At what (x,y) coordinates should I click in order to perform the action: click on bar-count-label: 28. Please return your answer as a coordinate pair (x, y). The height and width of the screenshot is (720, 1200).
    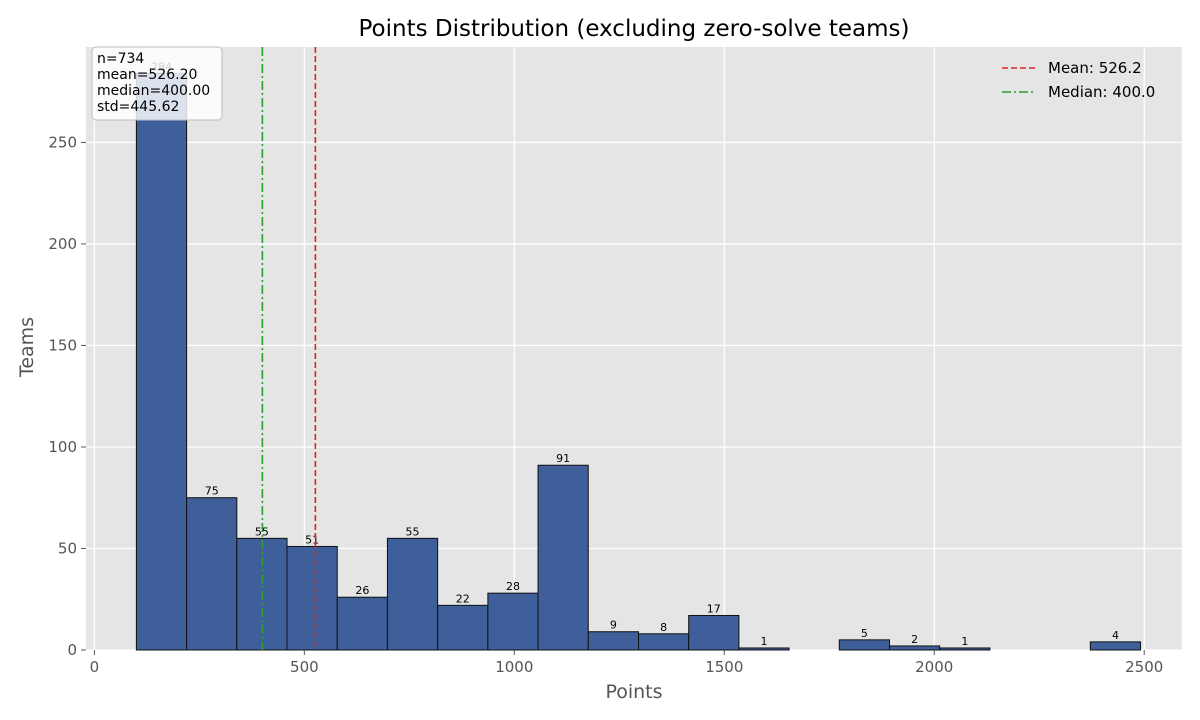
    Looking at the image, I should click on (513, 586).